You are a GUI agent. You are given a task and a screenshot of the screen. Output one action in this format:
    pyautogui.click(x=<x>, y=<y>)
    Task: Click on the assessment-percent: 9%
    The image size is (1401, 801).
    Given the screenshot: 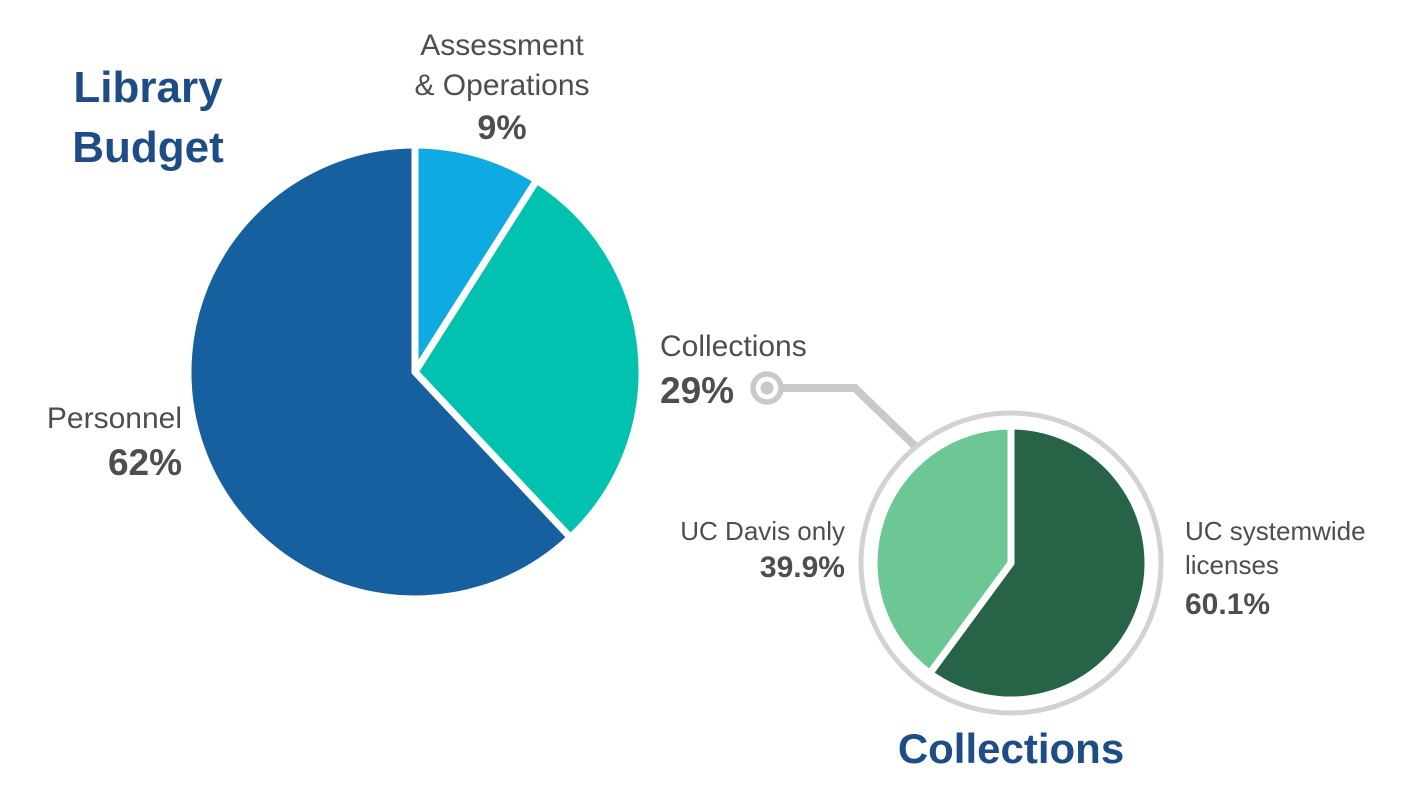 What is the action you would take?
    pyautogui.click(x=502, y=128)
    